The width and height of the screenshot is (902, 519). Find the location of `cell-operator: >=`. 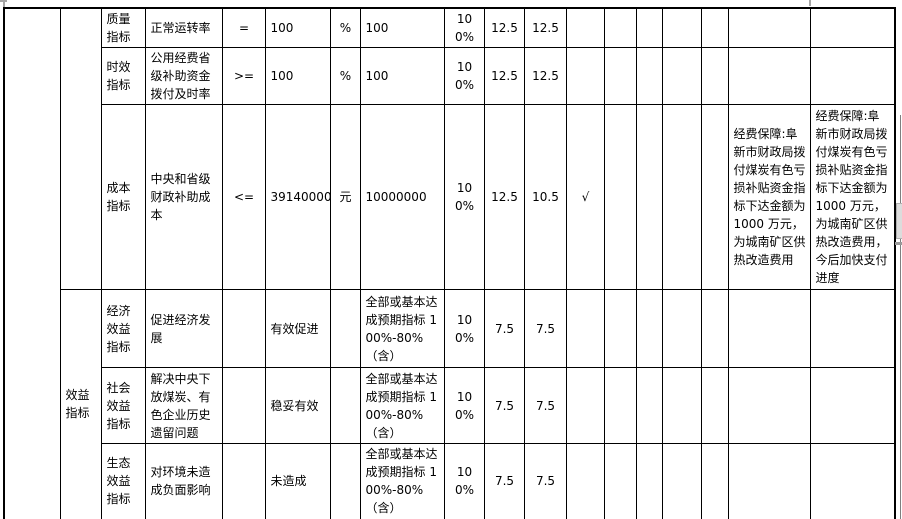

cell-operator: >= is located at coordinates (243, 76).